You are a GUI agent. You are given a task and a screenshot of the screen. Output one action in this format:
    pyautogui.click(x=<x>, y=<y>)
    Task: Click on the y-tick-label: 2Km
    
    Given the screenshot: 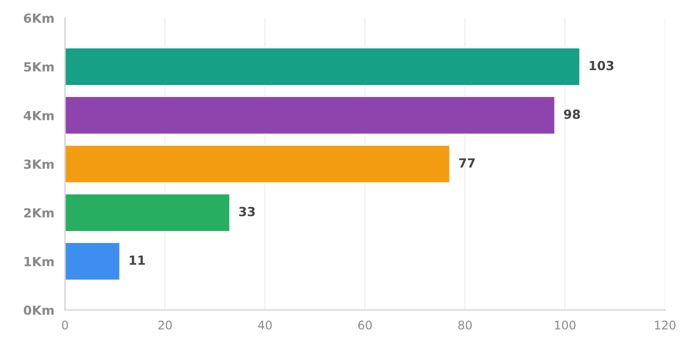 What is the action you would take?
    pyautogui.click(x=39, y=213)
    